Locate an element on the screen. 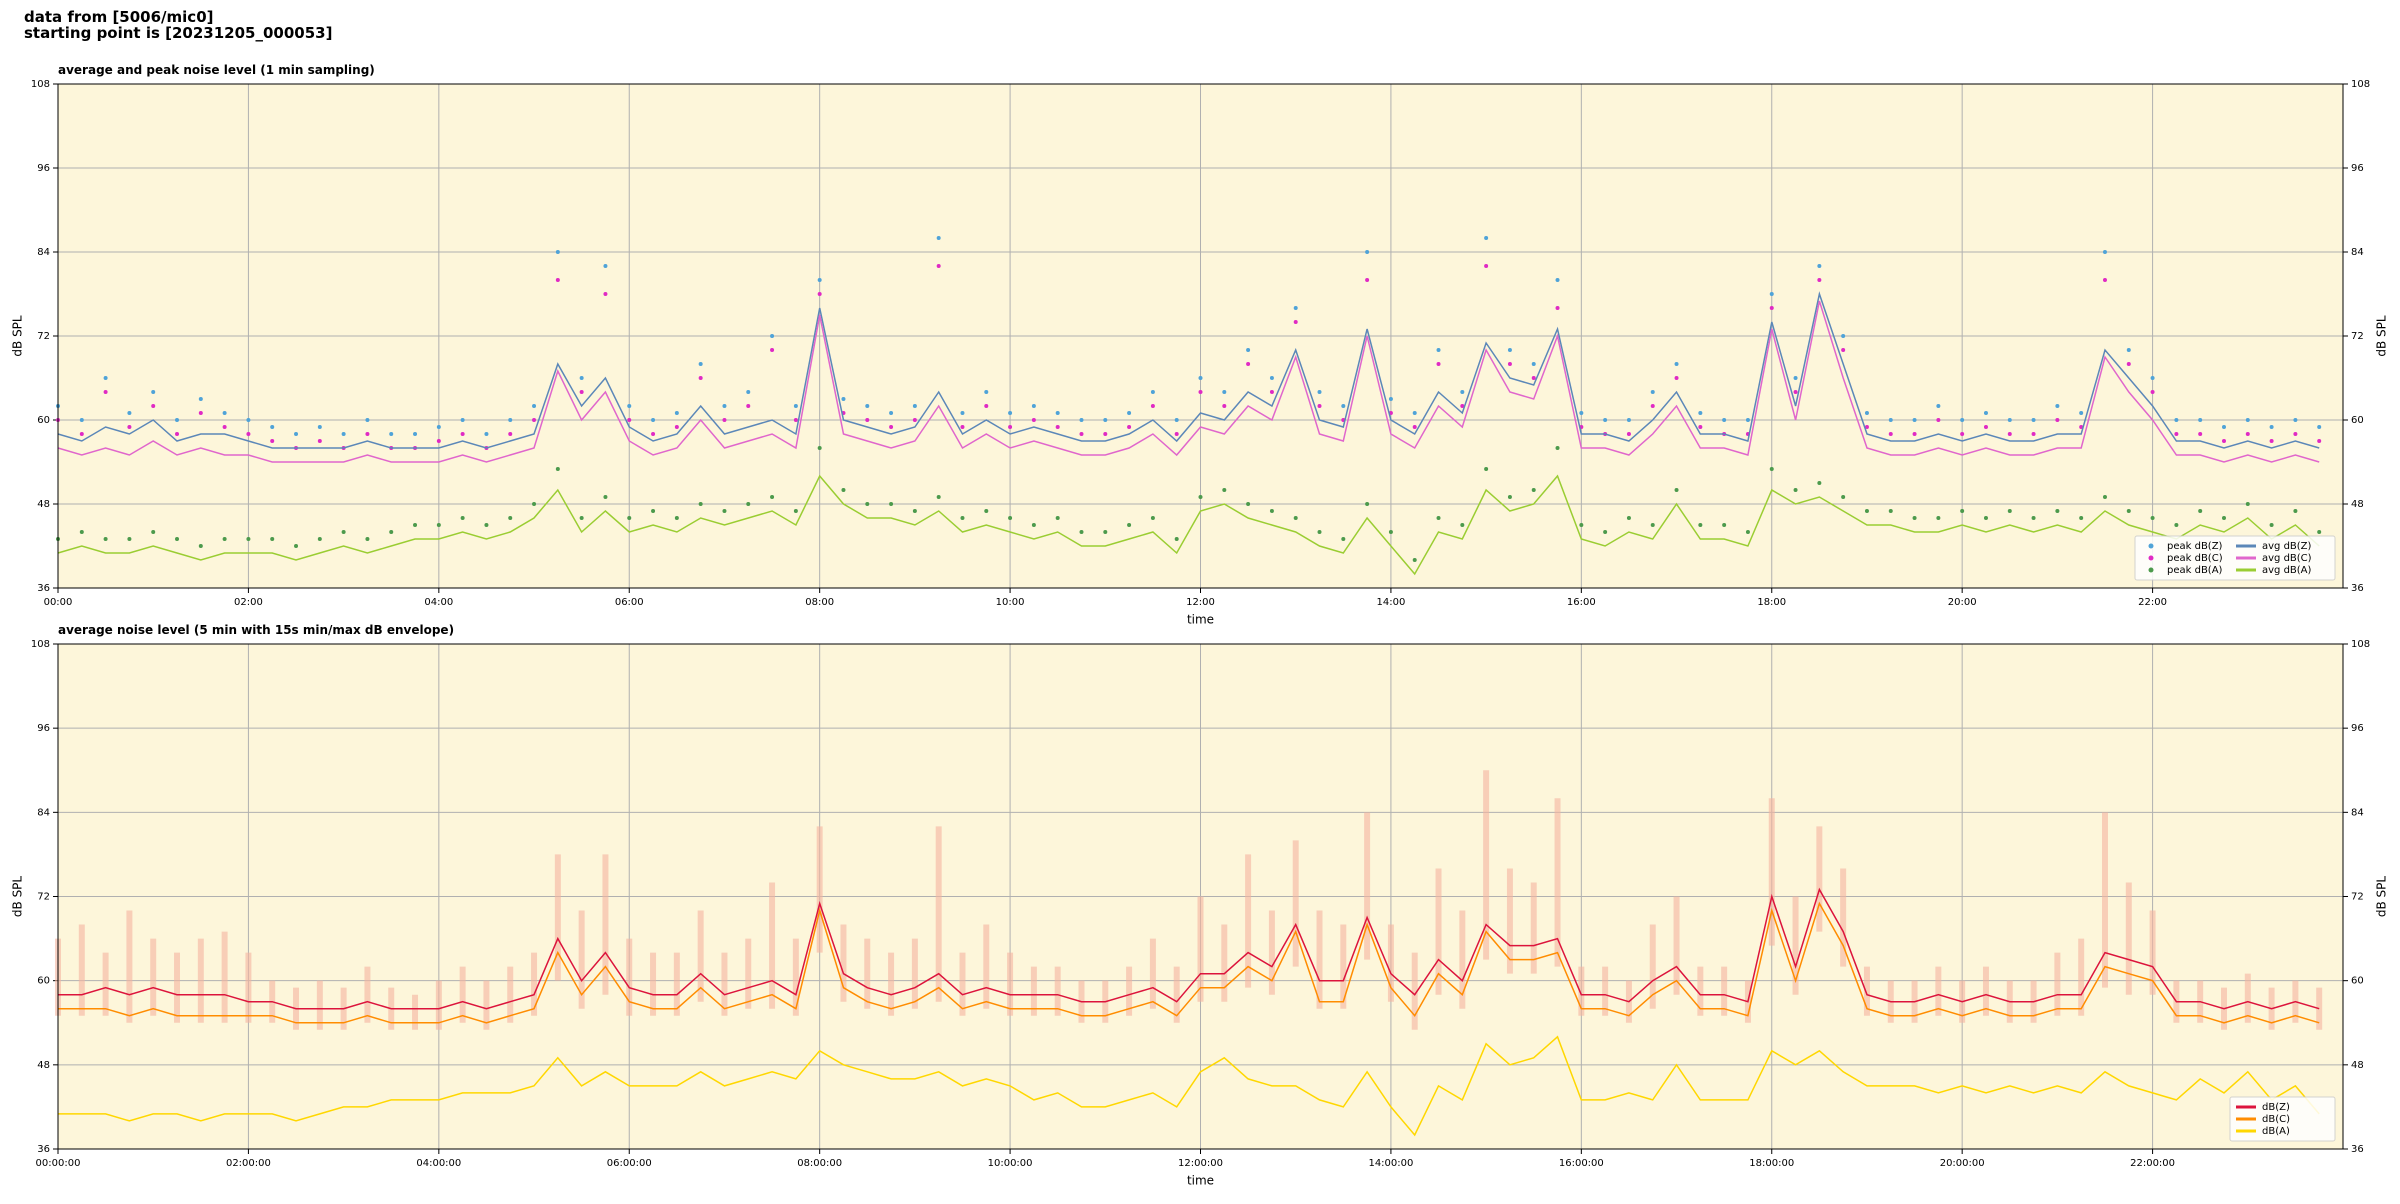  y2-tick-label: 108 is located at coordinates (2360, 84).